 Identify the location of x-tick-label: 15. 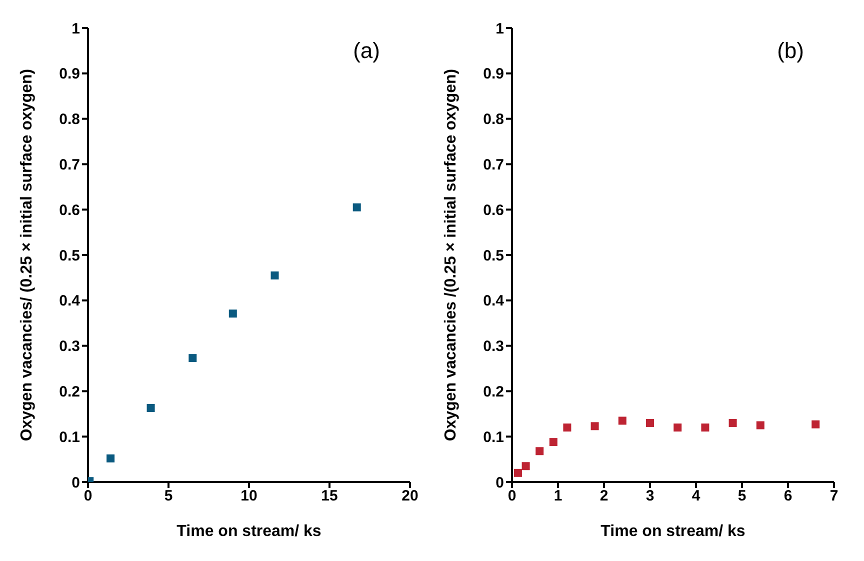
(329, 496).